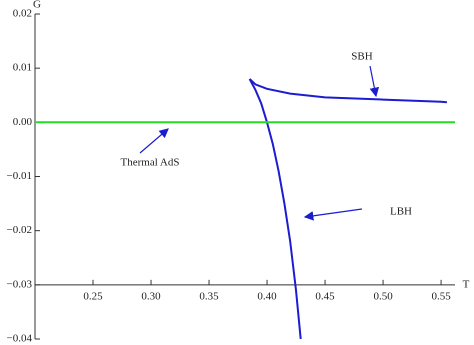 The width and height of the screenshot is (474, 345). What do you see at coordinates (20, 339) in the screenshot?
I see `y-tick-label: −0.04` at bounding box center [20, 339].